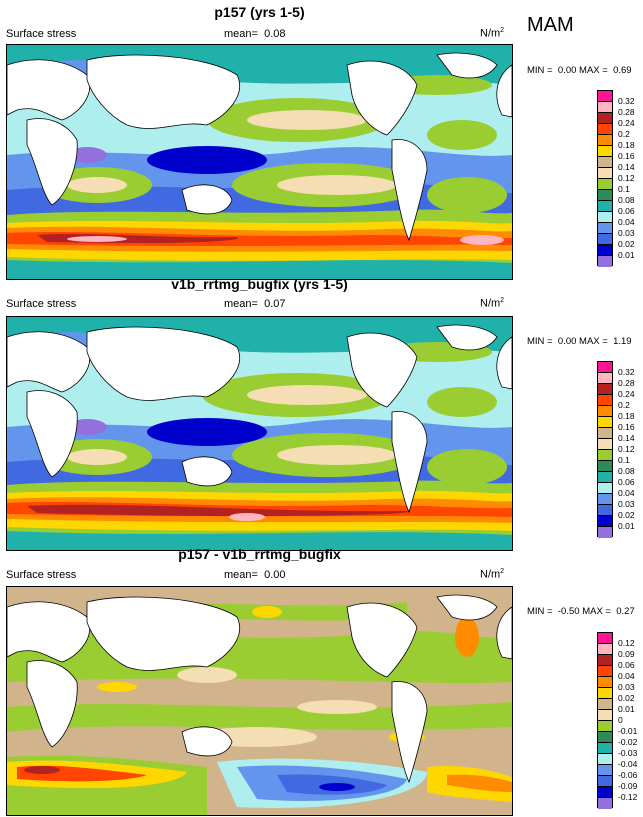 This screenshot has height=817, width=643. I want to click on panel-1-mean-label: mean=, so click(241, 34).